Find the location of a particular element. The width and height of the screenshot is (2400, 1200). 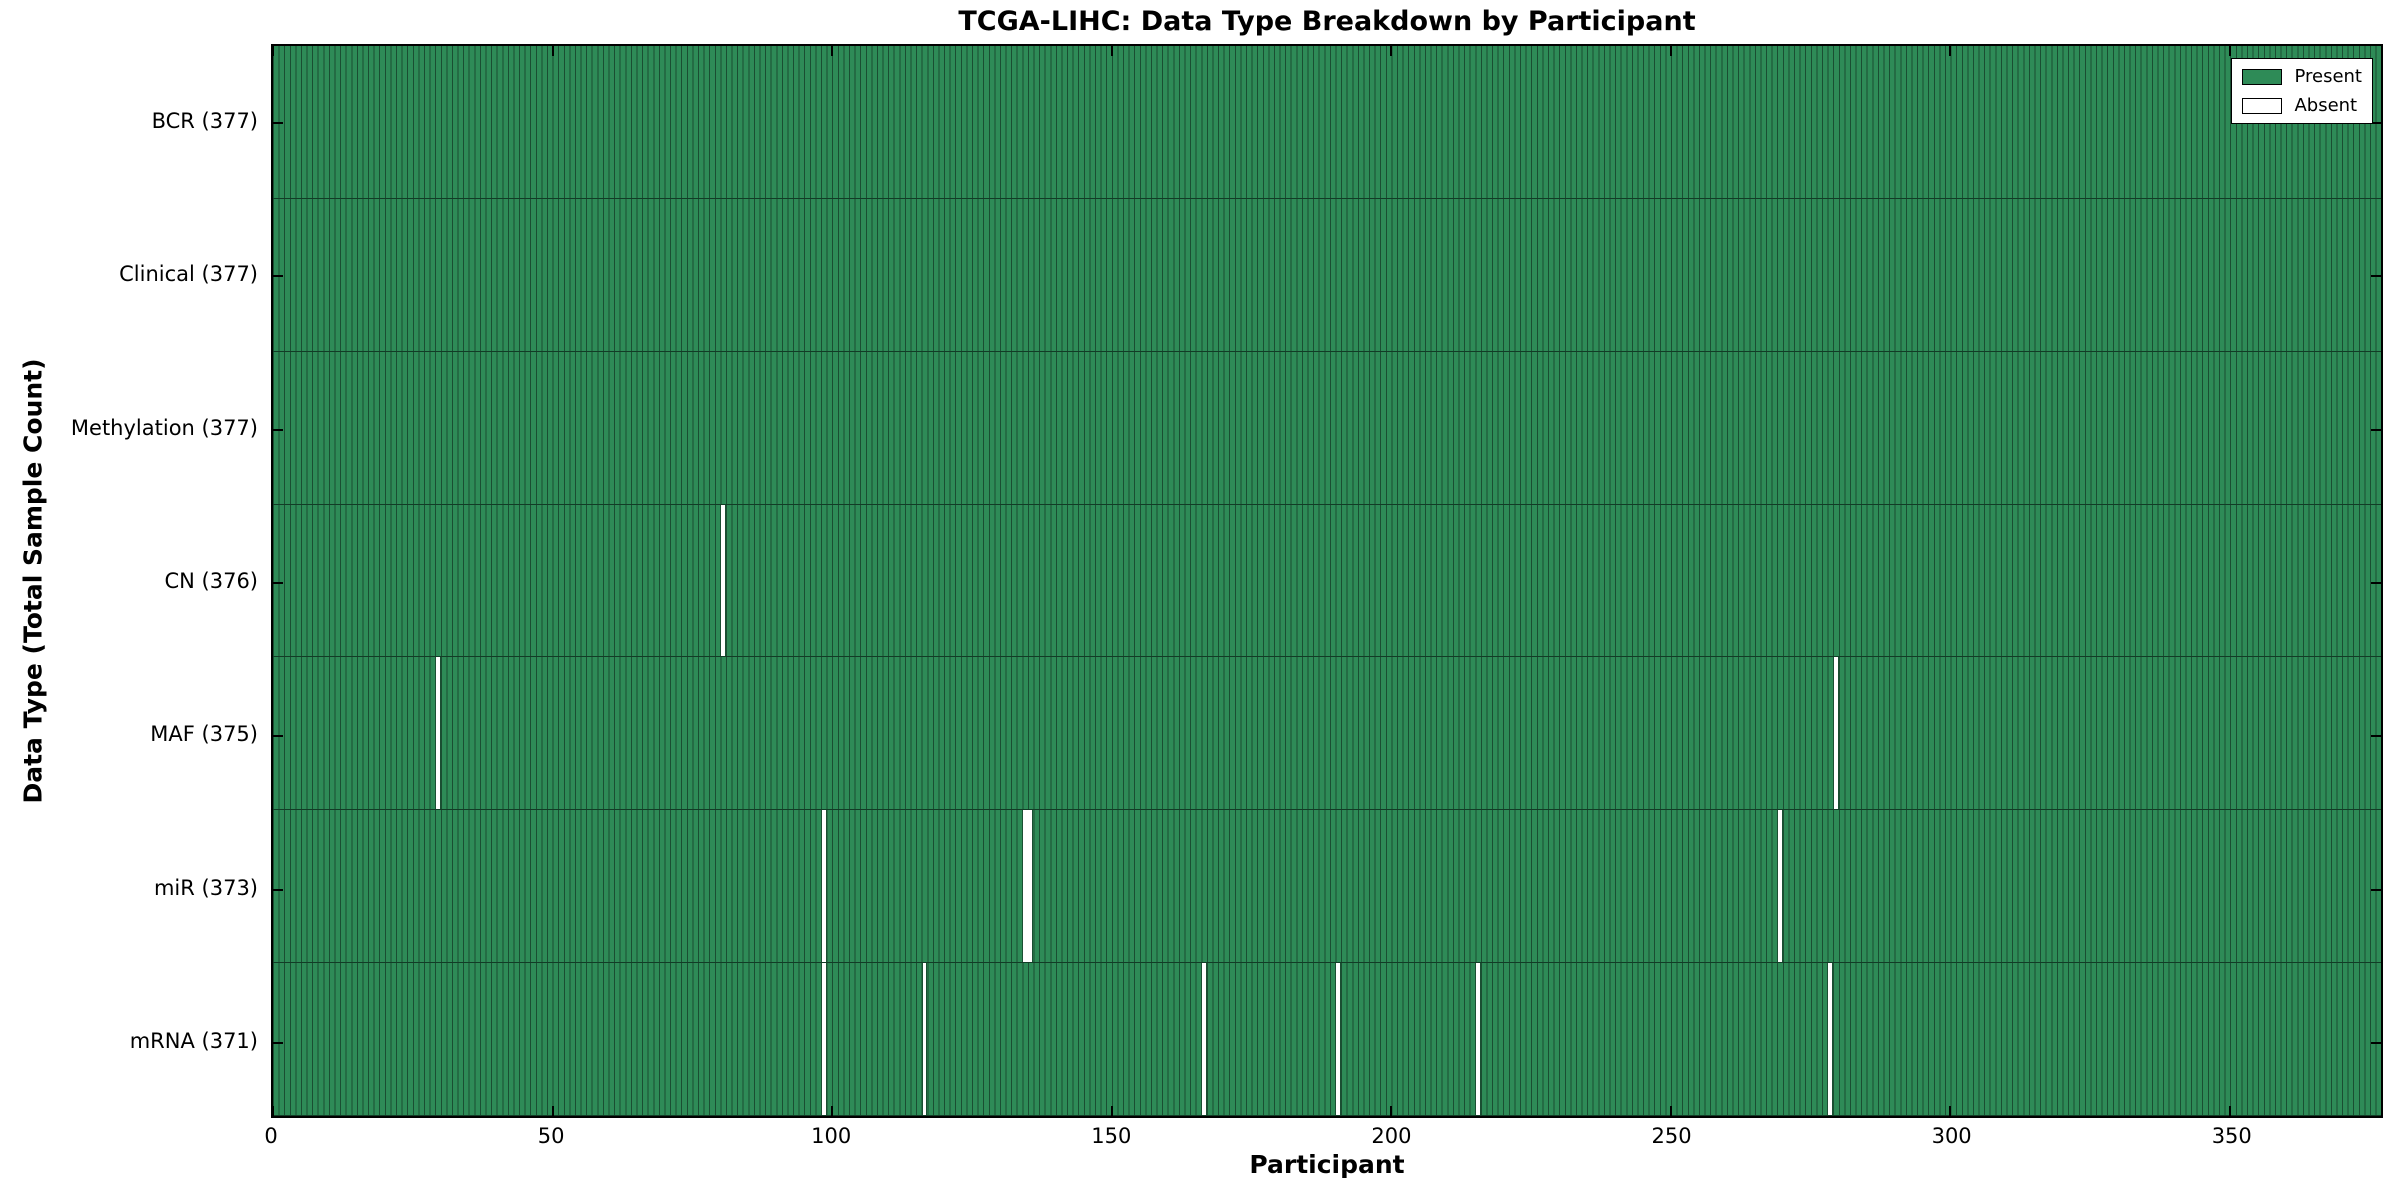

legend-item-absent: Absent is located at coordinates (2302, 105).